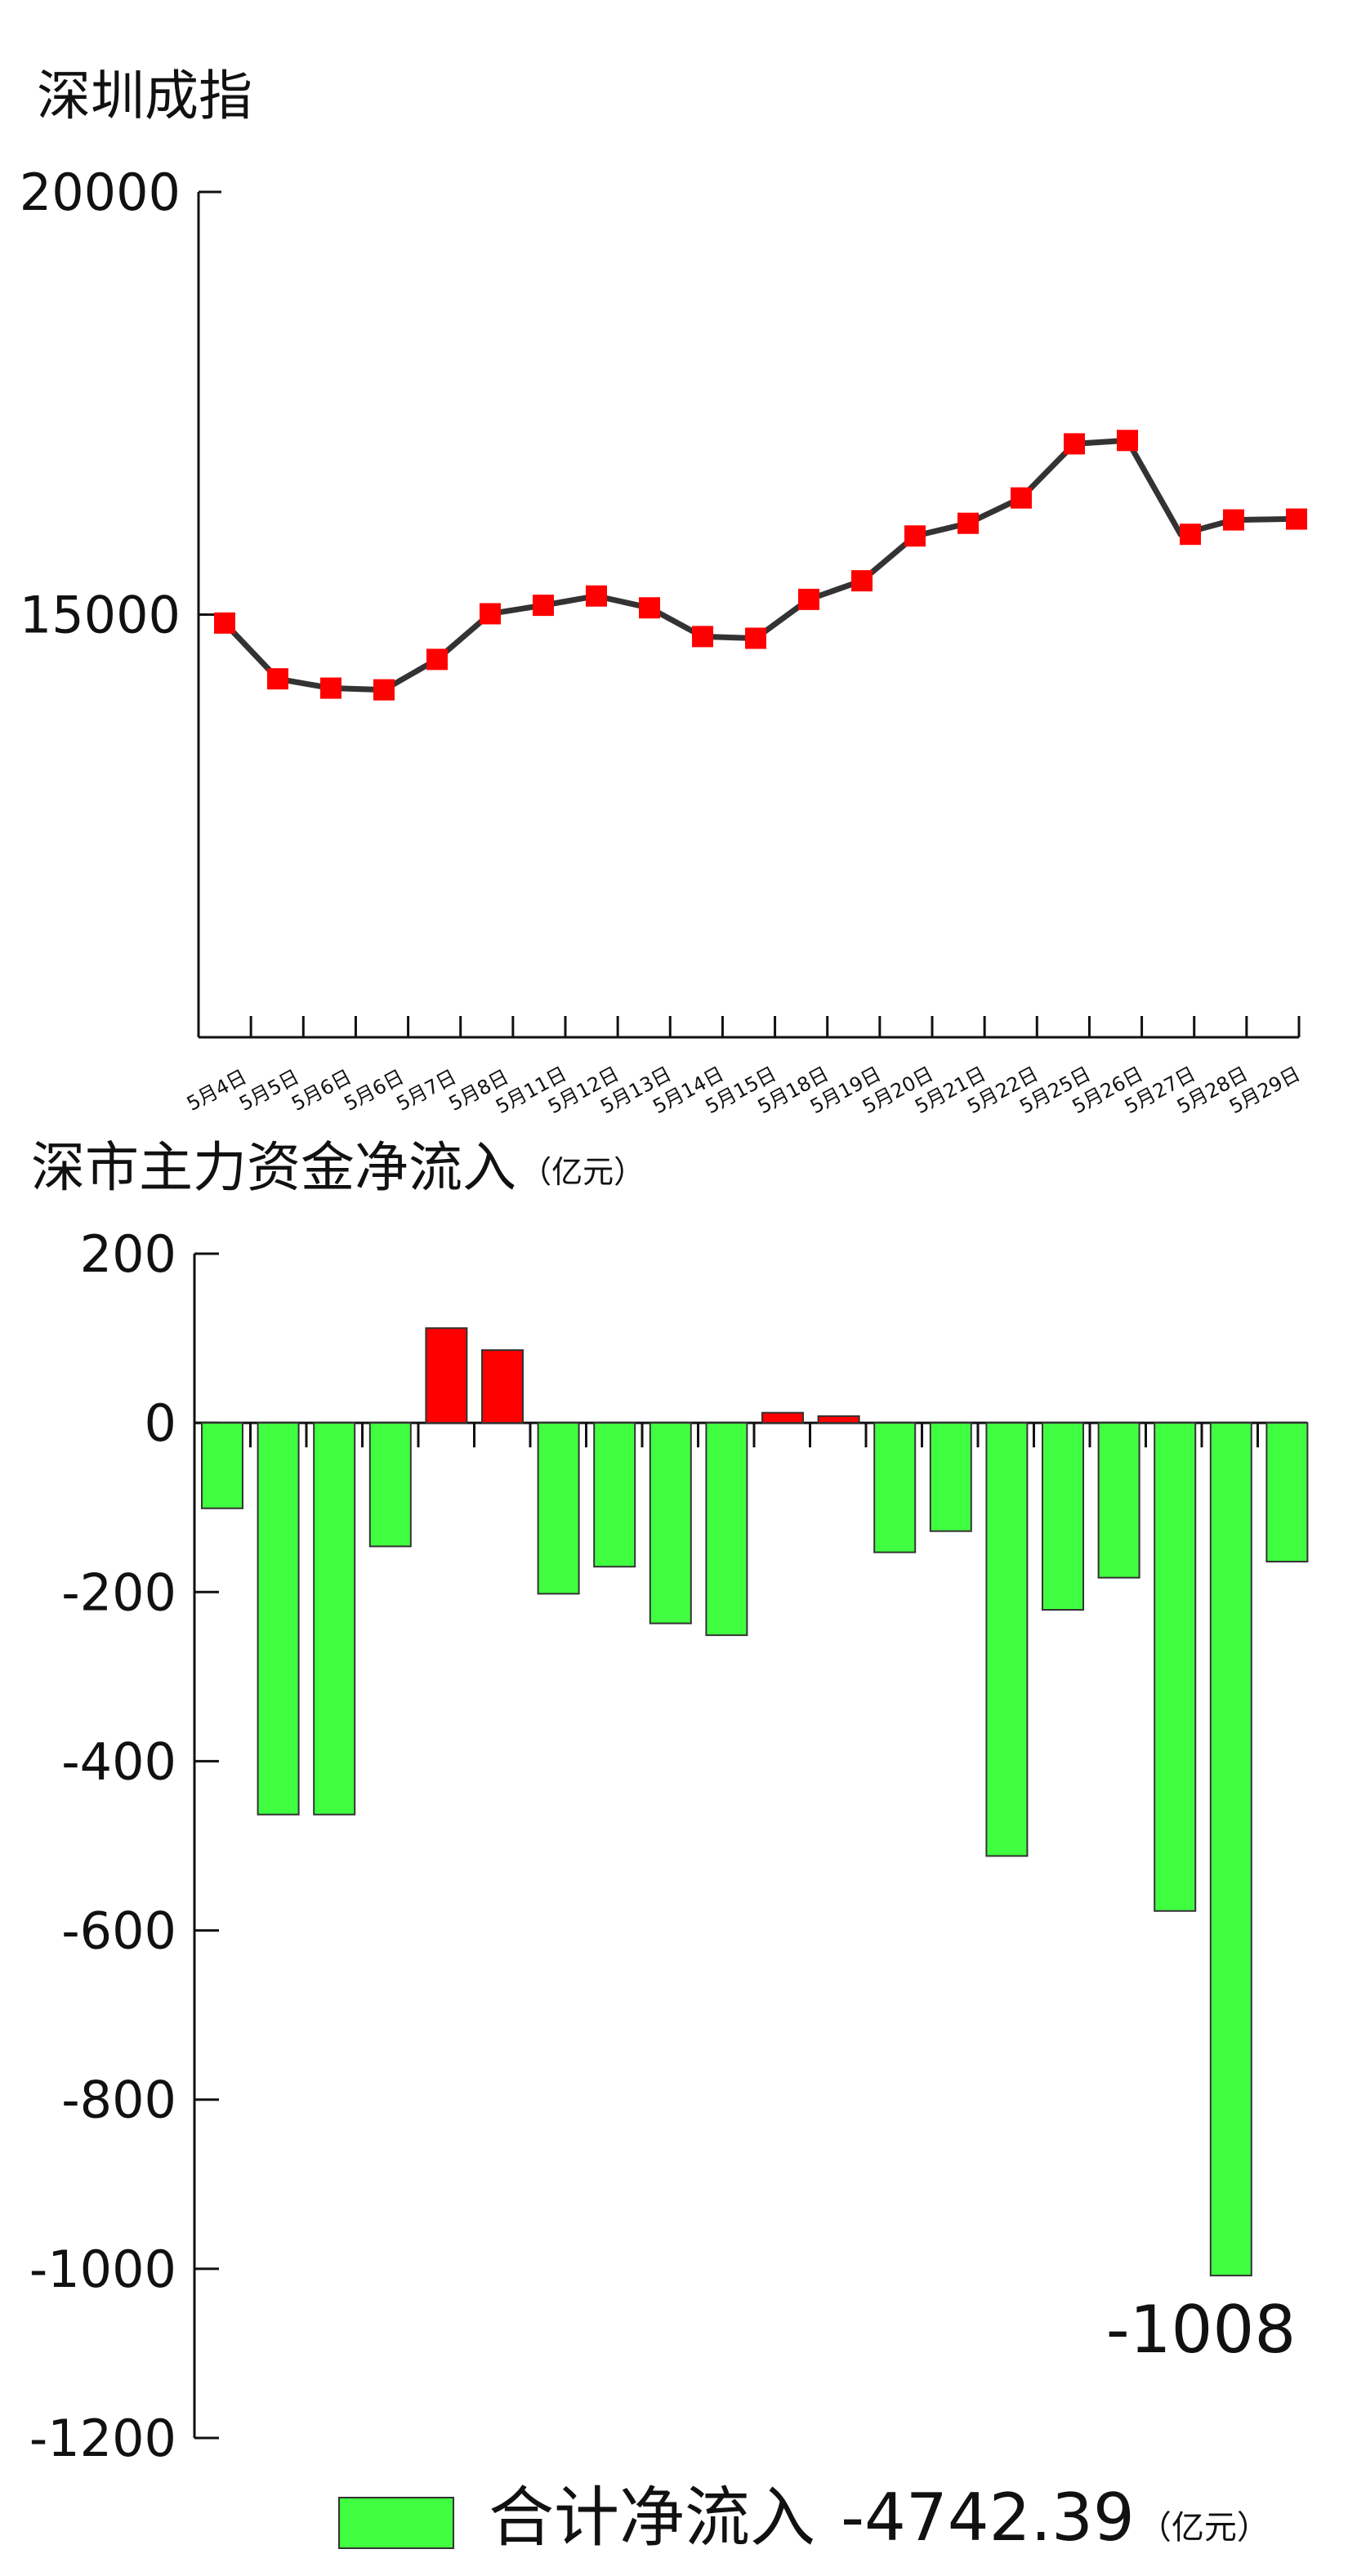 The width and height of the screenshot is (1348, 2576). What do you see at coordinates (102, 2269) in the screenshot?
I see `bar-y-tick-label: -1000` at bounding box center [102, 2269].